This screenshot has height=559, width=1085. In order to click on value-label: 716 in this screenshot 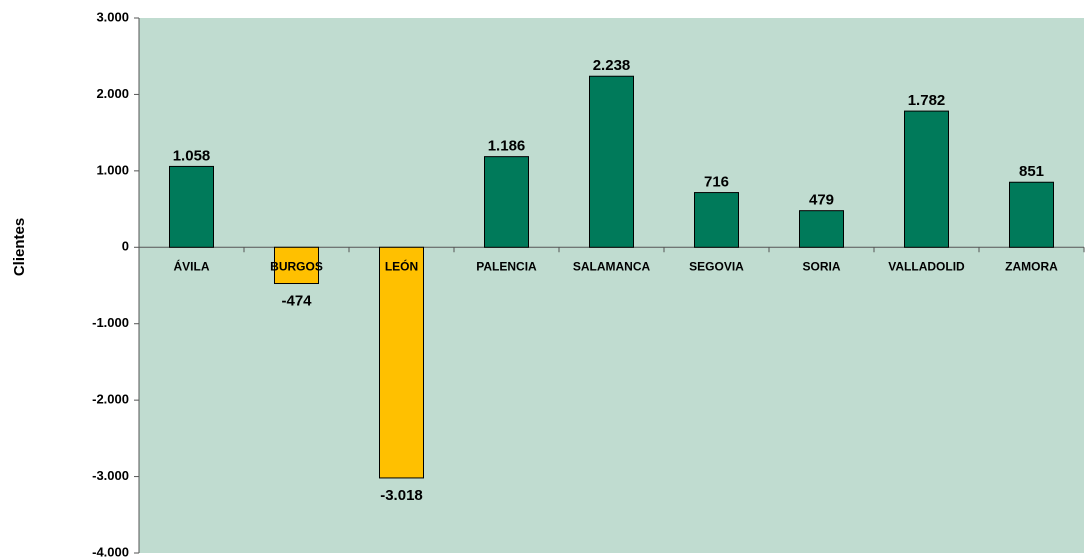, I will do `click(716, 182)`.